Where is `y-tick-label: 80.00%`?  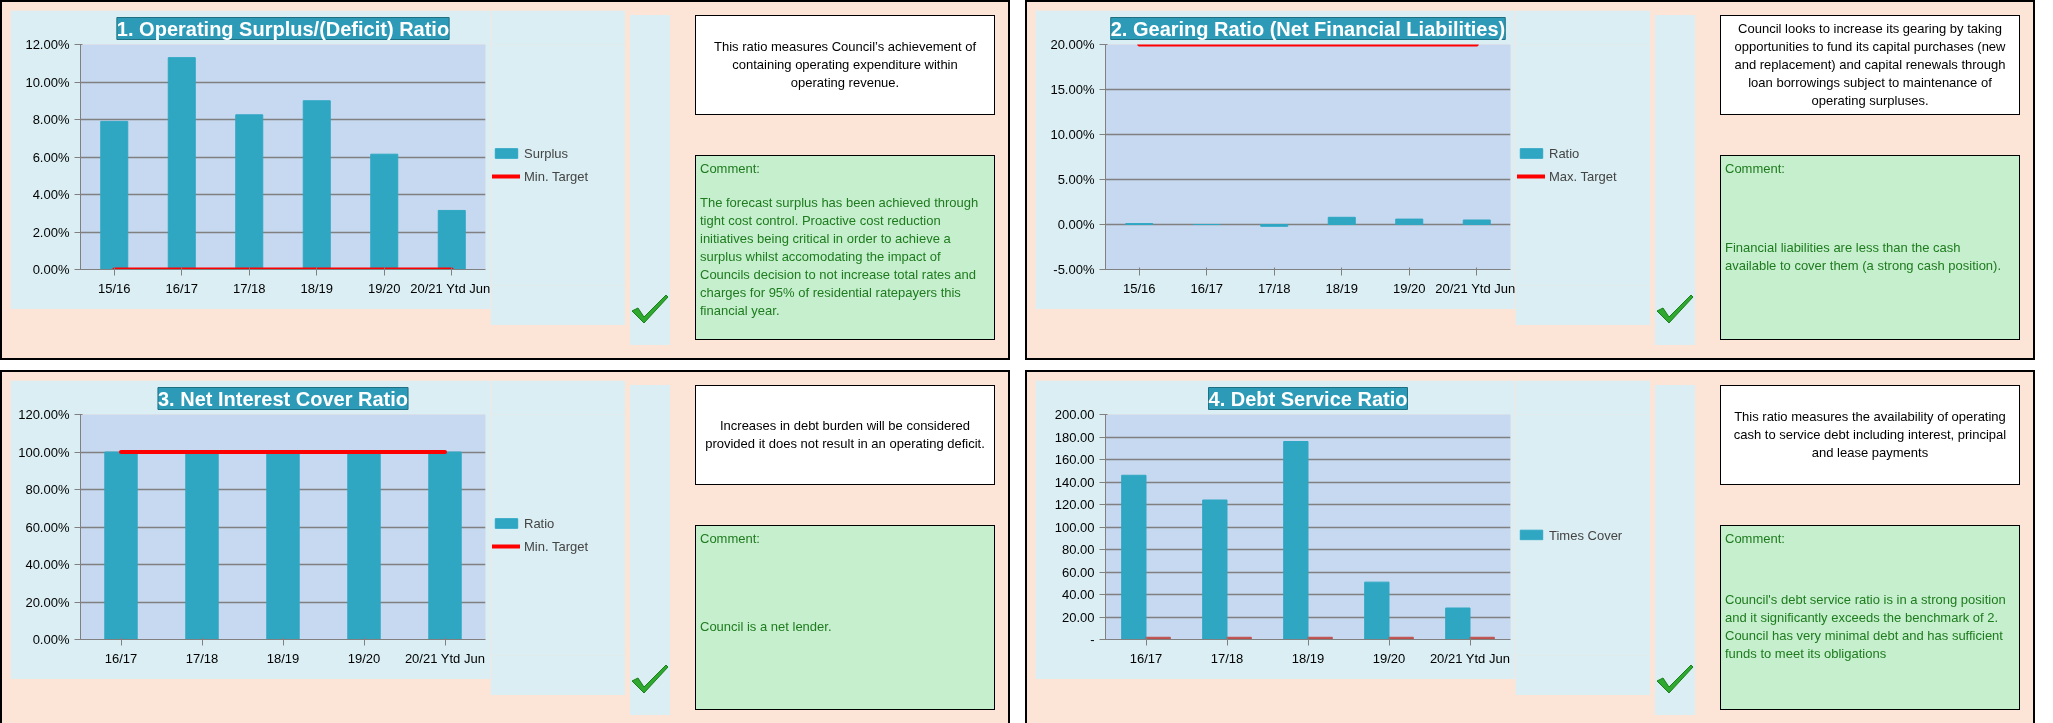
y-tick-label: 80.00% is located at coordinates (47, 489).